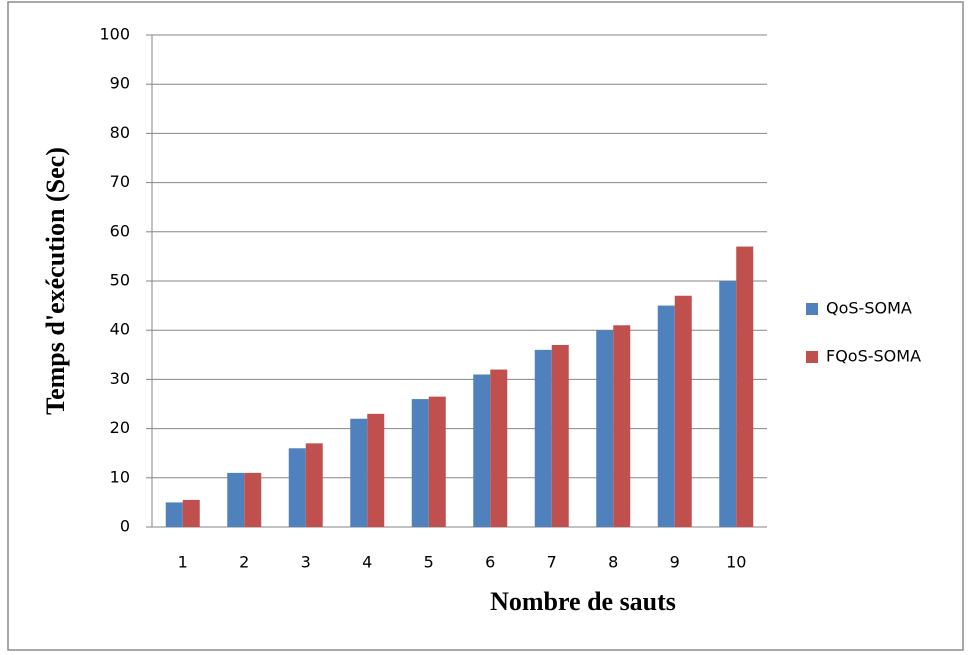 This screenshot has width=971, height=655. What do you see at coordinates (736, 562) in the screenshot?
I see `x-tick-label: 10` at bounding box center [736, 562].